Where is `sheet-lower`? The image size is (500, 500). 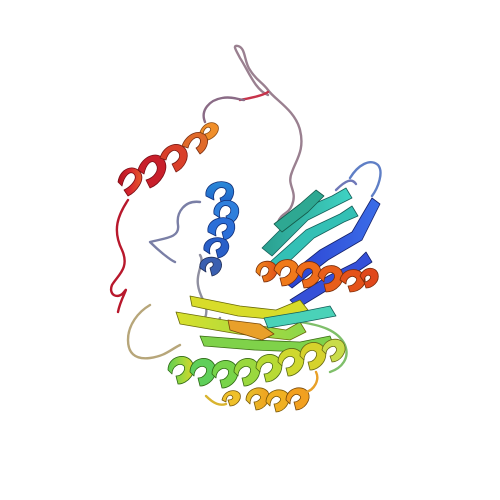
sheet-lower is located at coordinates (256, 324).